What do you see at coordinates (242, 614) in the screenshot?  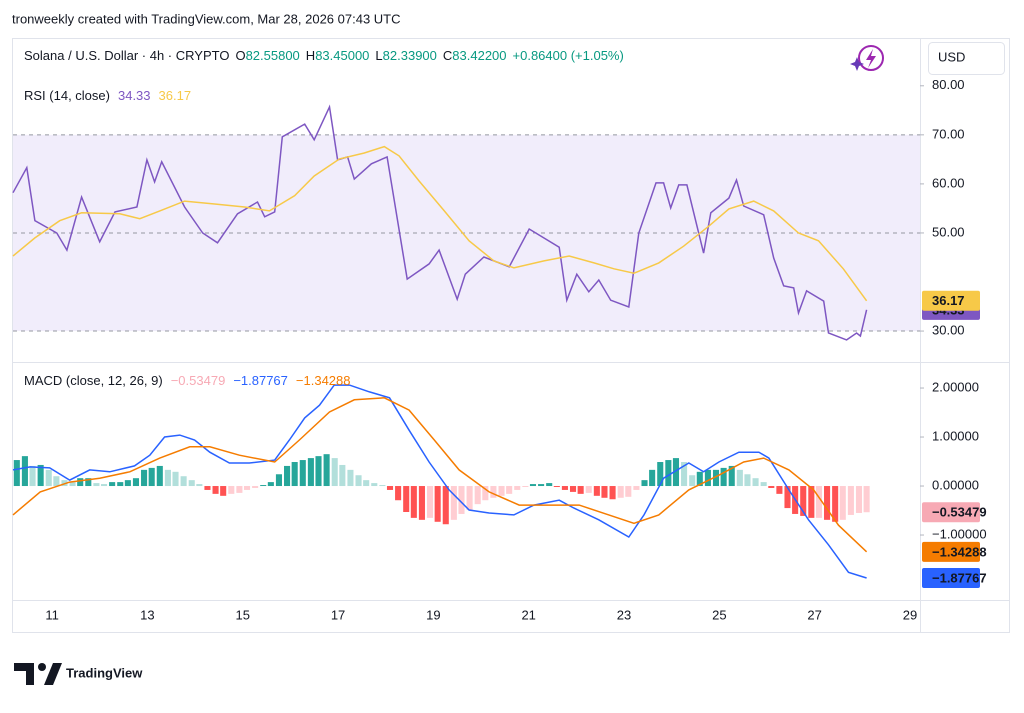 I see `x-tick-label: 15` at bounding box center [242, 614].